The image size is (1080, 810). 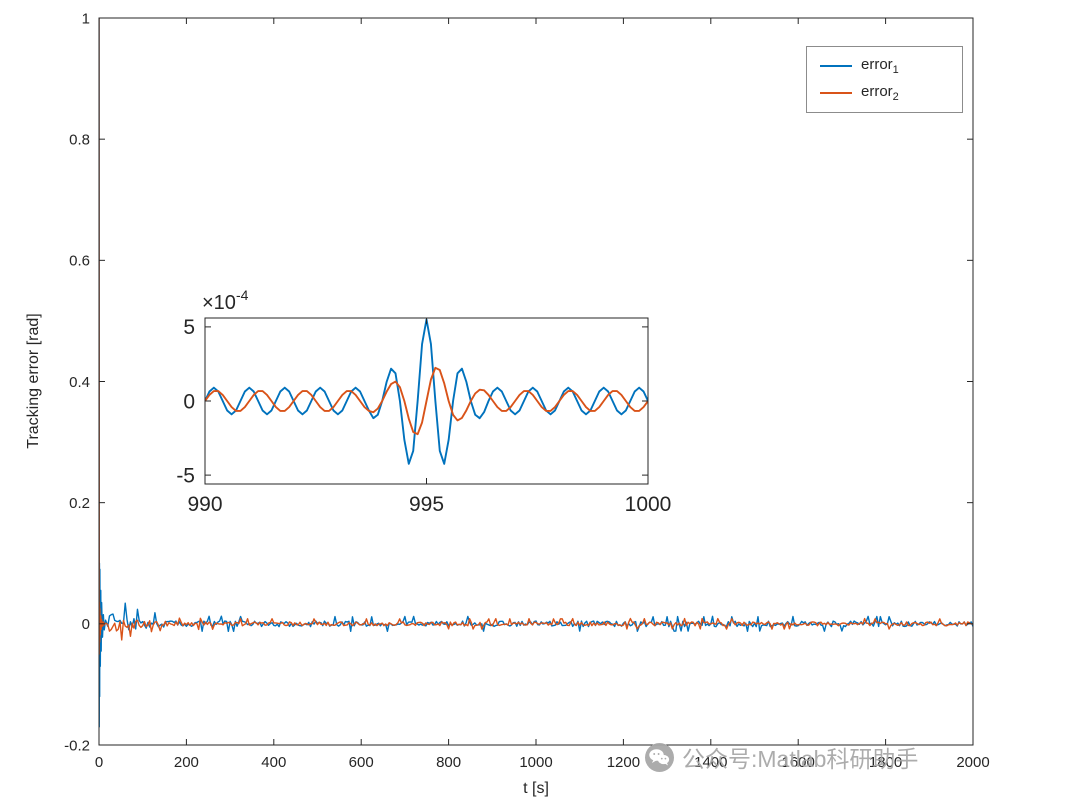 I want to click on watermark-text: 公众号:Matlab科研助手, so click(x=800, y=759).